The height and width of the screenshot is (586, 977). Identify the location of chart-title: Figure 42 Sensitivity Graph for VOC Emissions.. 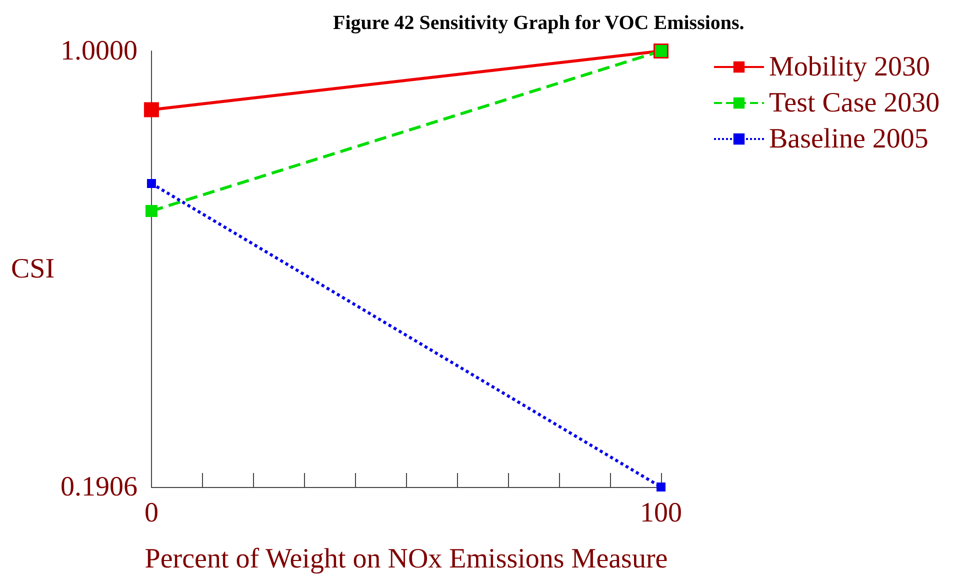
(538, 23).